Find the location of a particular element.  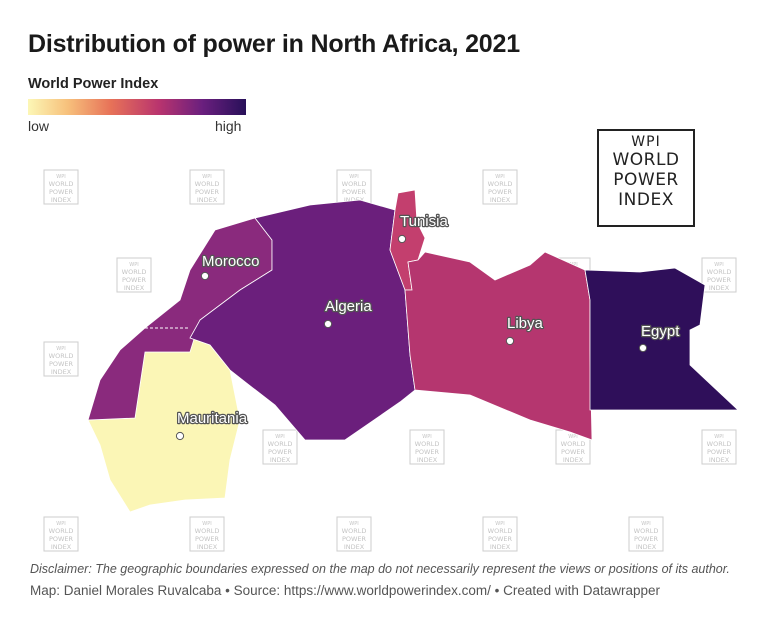

country-label-libya: Libya is located at coordinates (525, 323).